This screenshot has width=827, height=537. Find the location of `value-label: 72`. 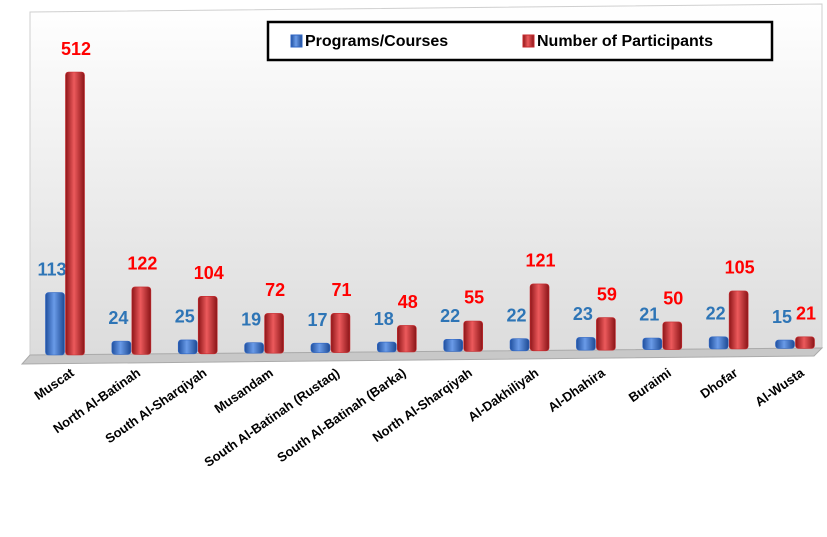

value-label: 72 is located at coordinates (275, 290).